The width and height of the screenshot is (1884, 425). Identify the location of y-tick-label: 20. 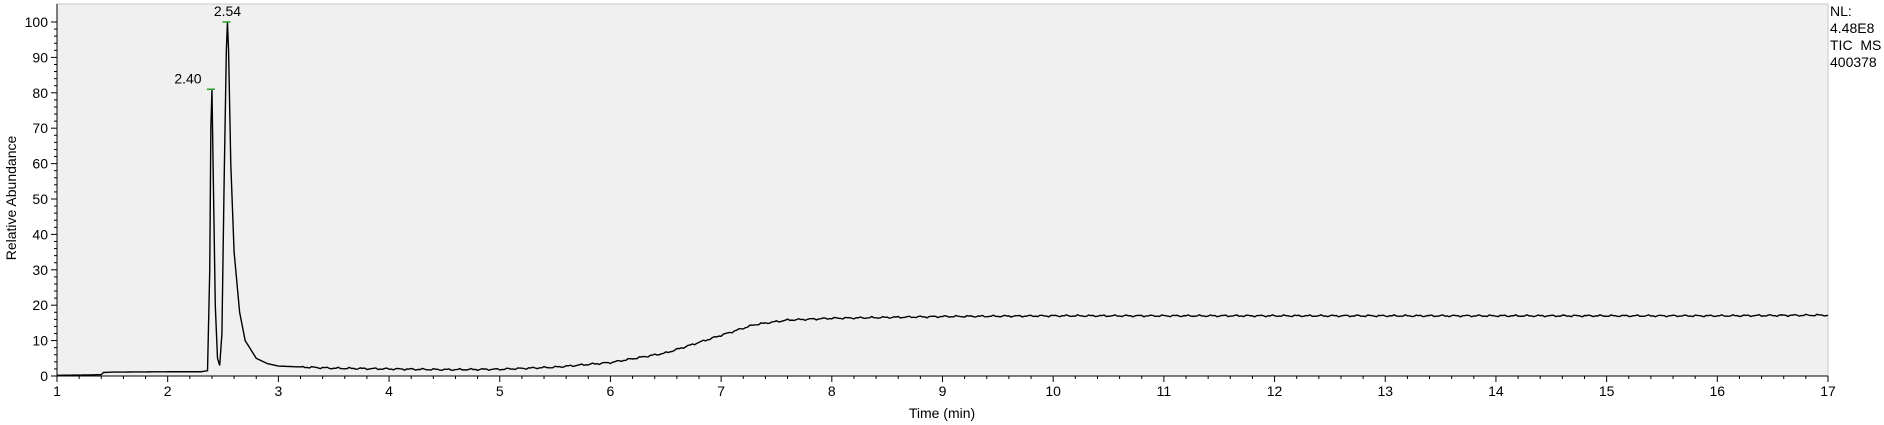
(40, 305).